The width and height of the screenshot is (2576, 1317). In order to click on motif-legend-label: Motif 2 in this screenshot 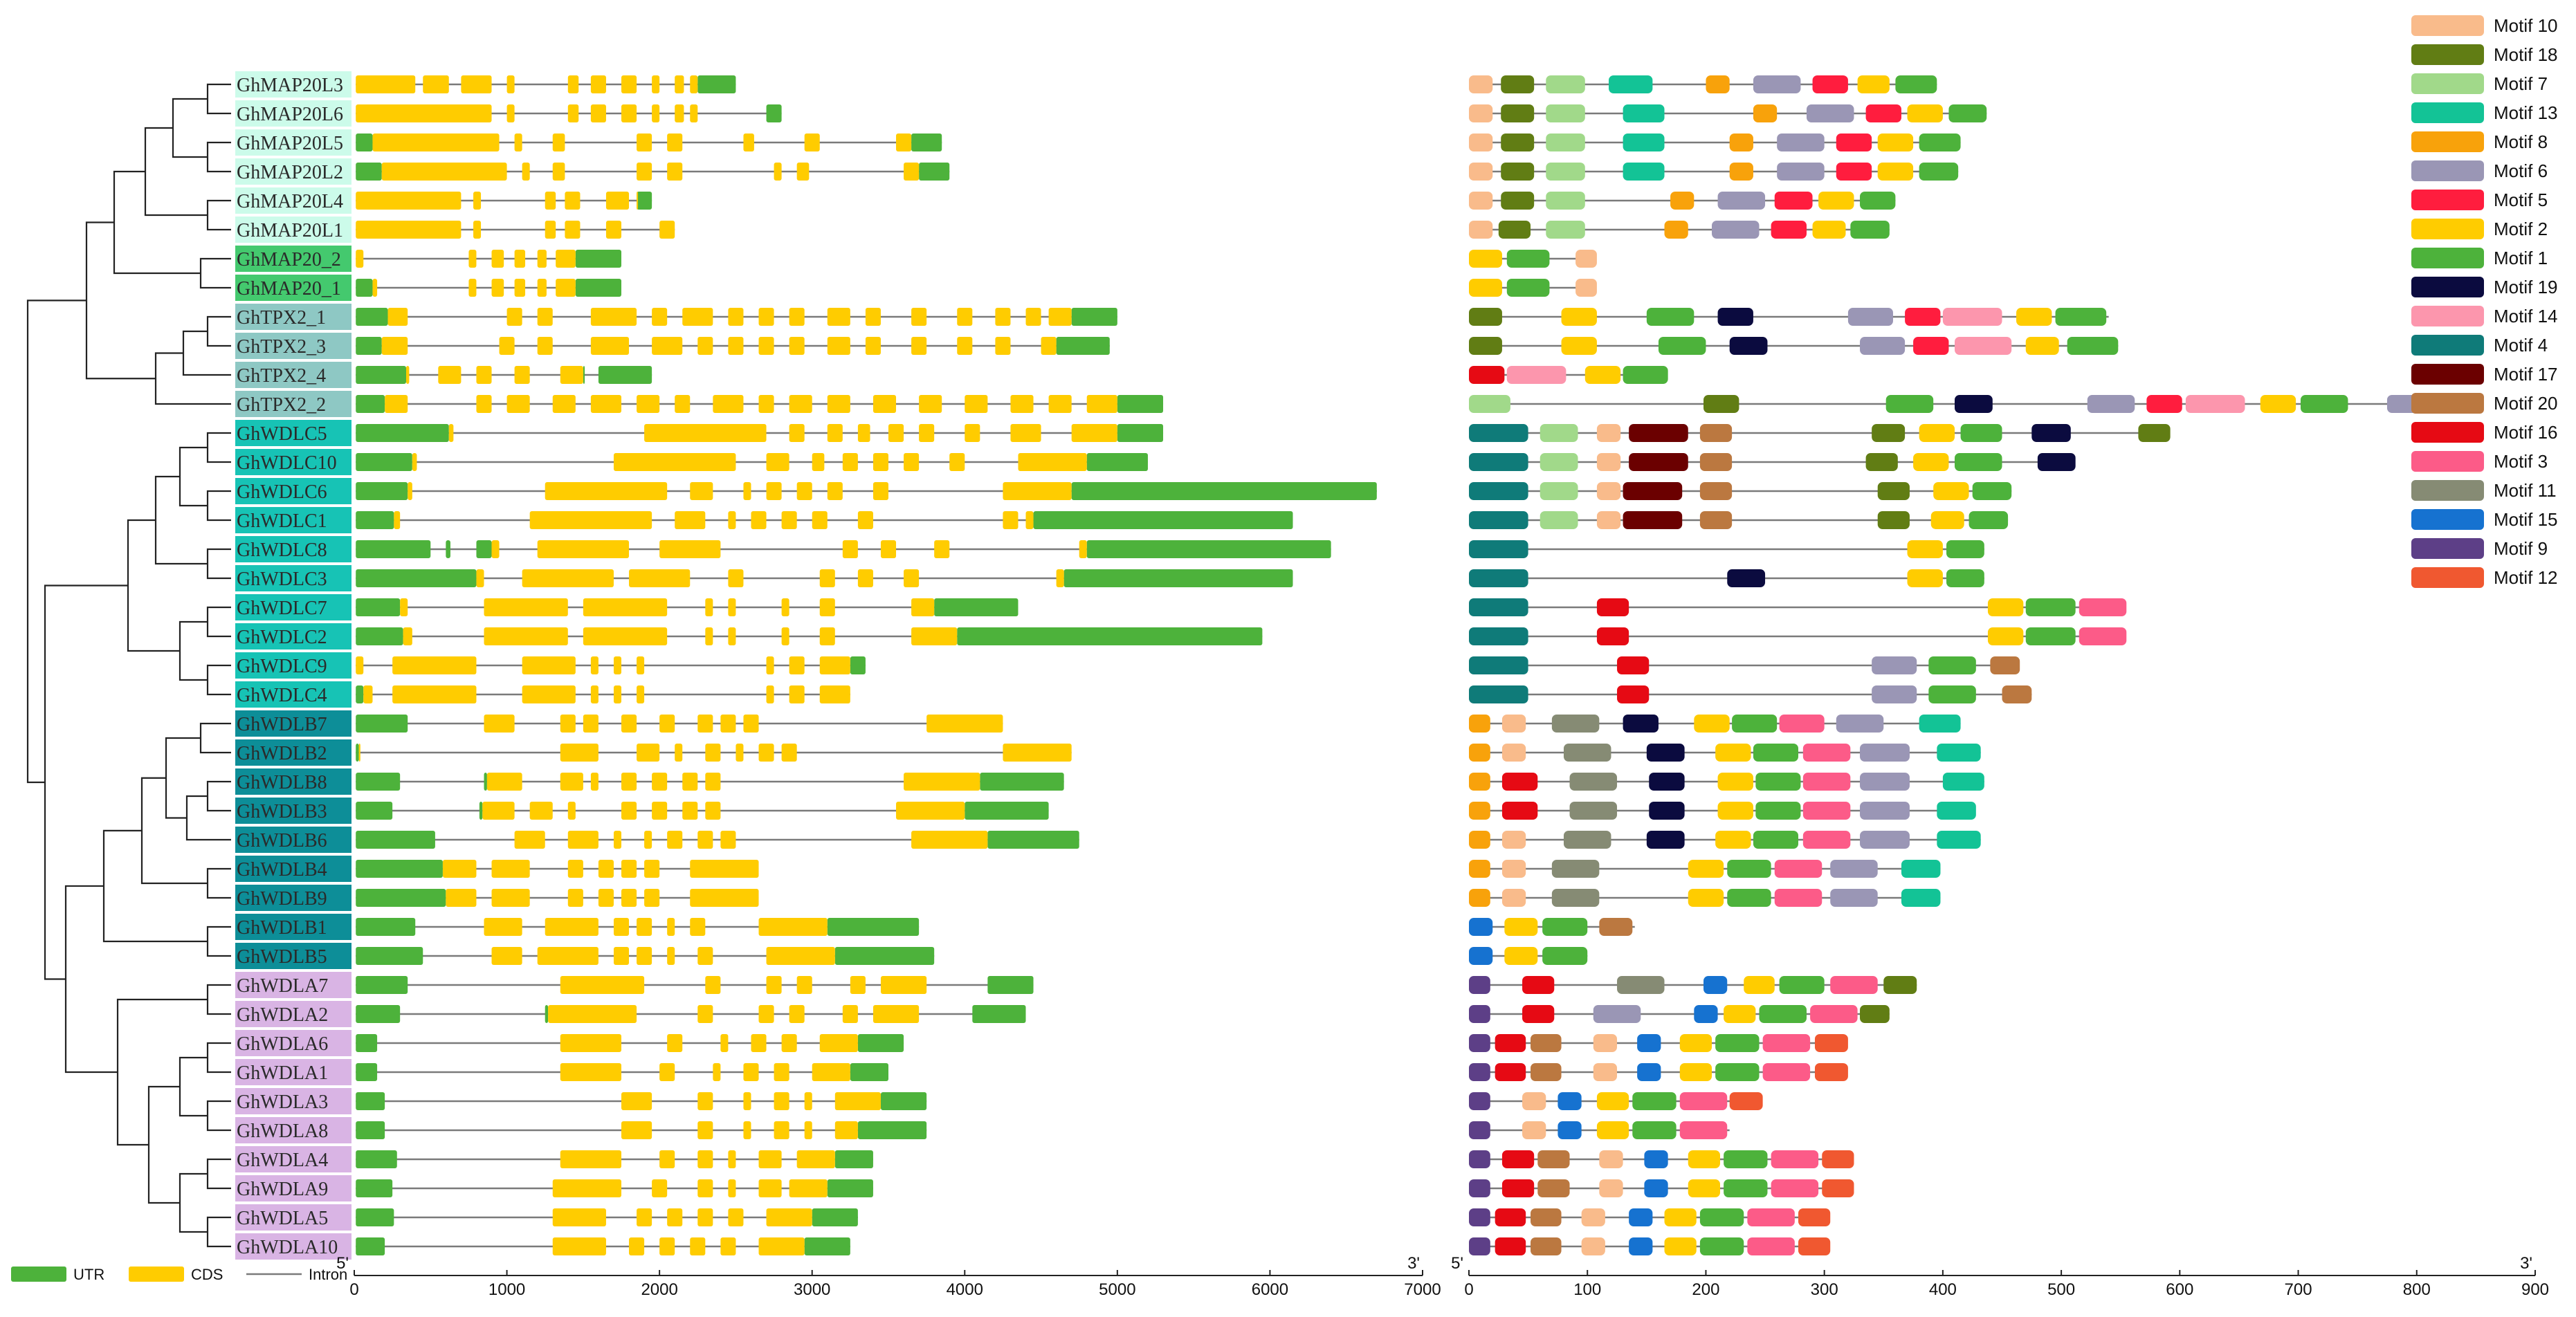, I will do `click(2521, 229)`.